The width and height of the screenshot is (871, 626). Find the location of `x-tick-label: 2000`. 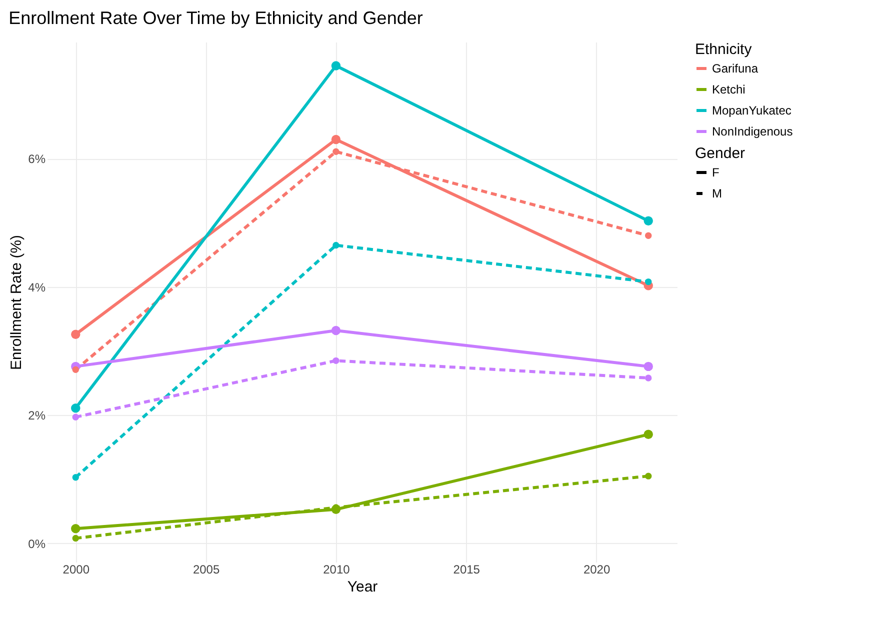

x-tick-label: 2000 is located at coordinates (76, 569).